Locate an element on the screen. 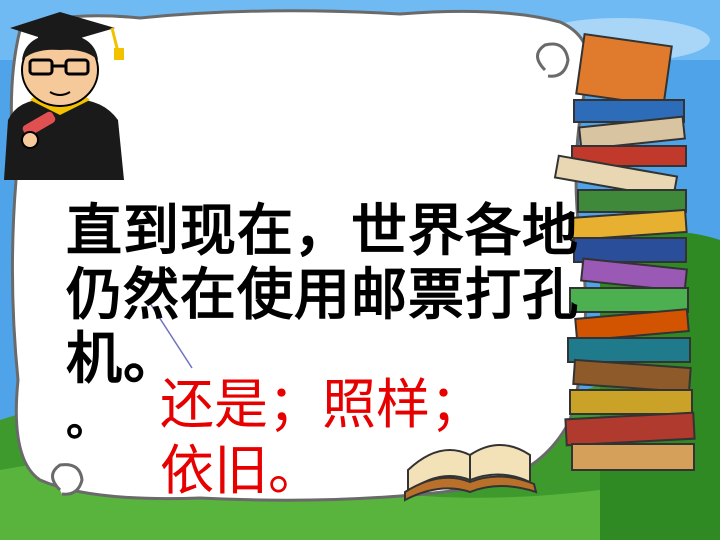  stray-punctuation: 。 is located at coordinates (88, 420).